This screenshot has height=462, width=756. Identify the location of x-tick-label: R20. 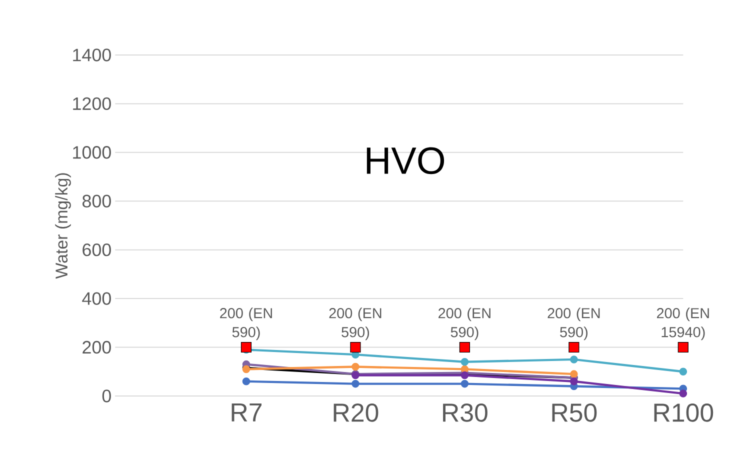
(356, 412).